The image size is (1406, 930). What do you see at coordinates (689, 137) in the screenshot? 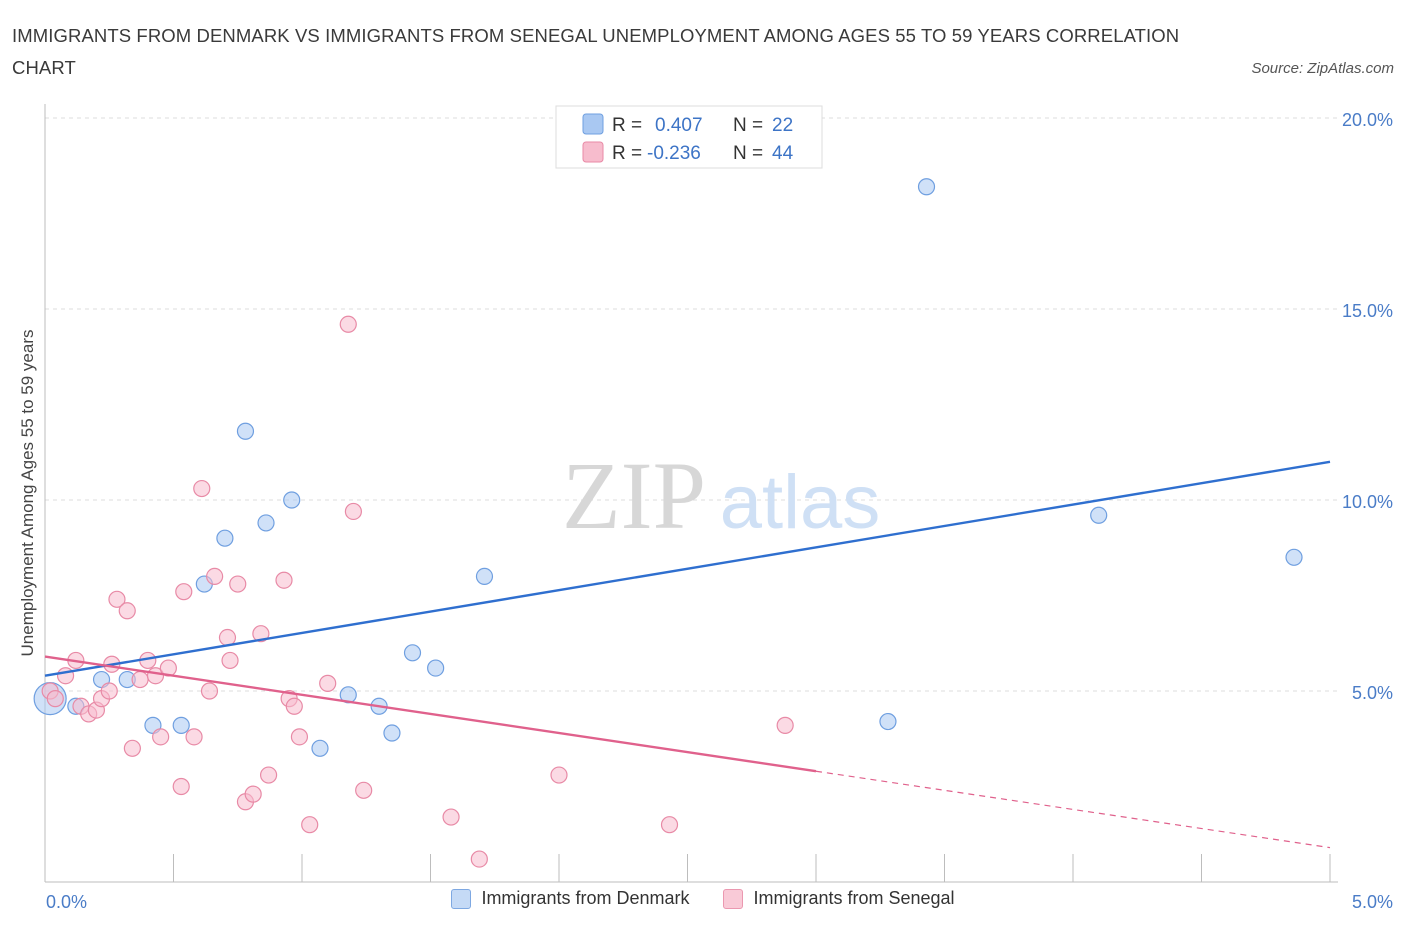
I see `legend-box: R = 0.407 N = 22 R = -0.236 N = 44` at bounding box center [689, 137].